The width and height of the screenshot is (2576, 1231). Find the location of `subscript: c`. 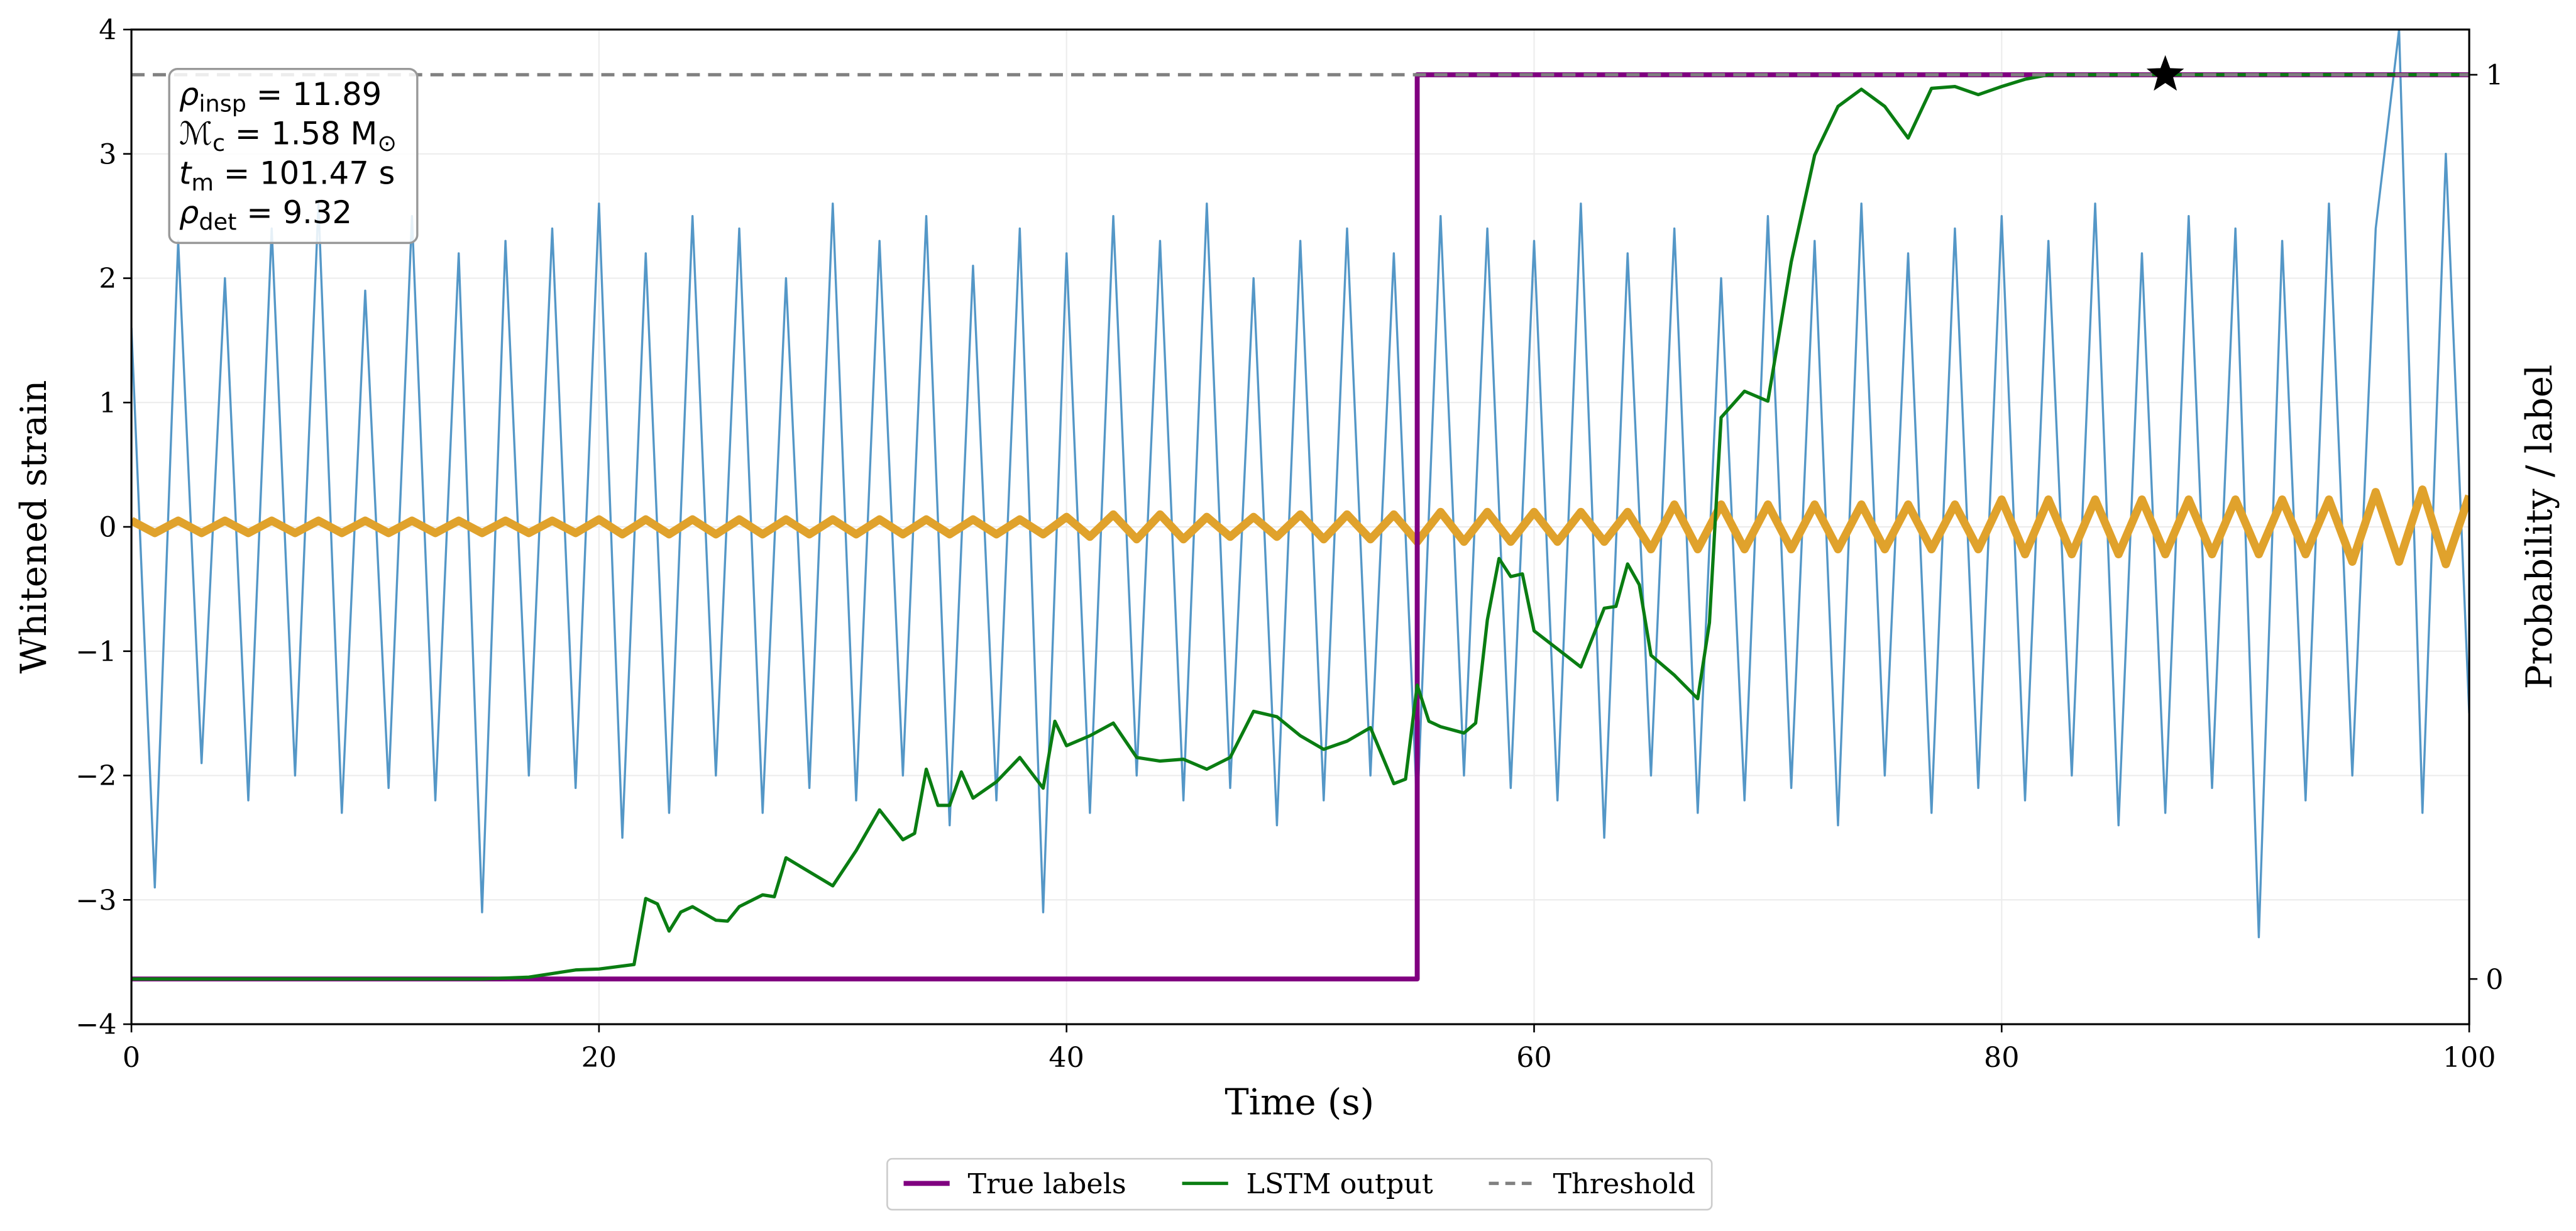

subscript: c is located at coordinates (219, 143).